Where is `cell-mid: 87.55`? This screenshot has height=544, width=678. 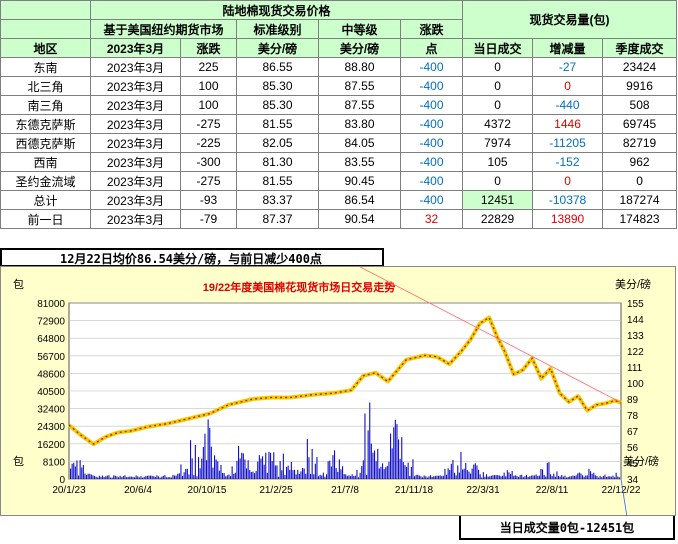 cell-mid: 87.55 is located at coordinates (359, 105).